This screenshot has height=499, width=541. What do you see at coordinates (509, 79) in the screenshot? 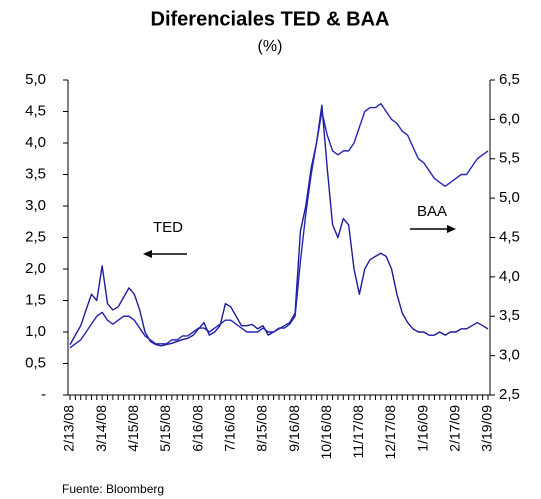
I see `y2-tick-label: 6,5` at bounding box center [509, 79].